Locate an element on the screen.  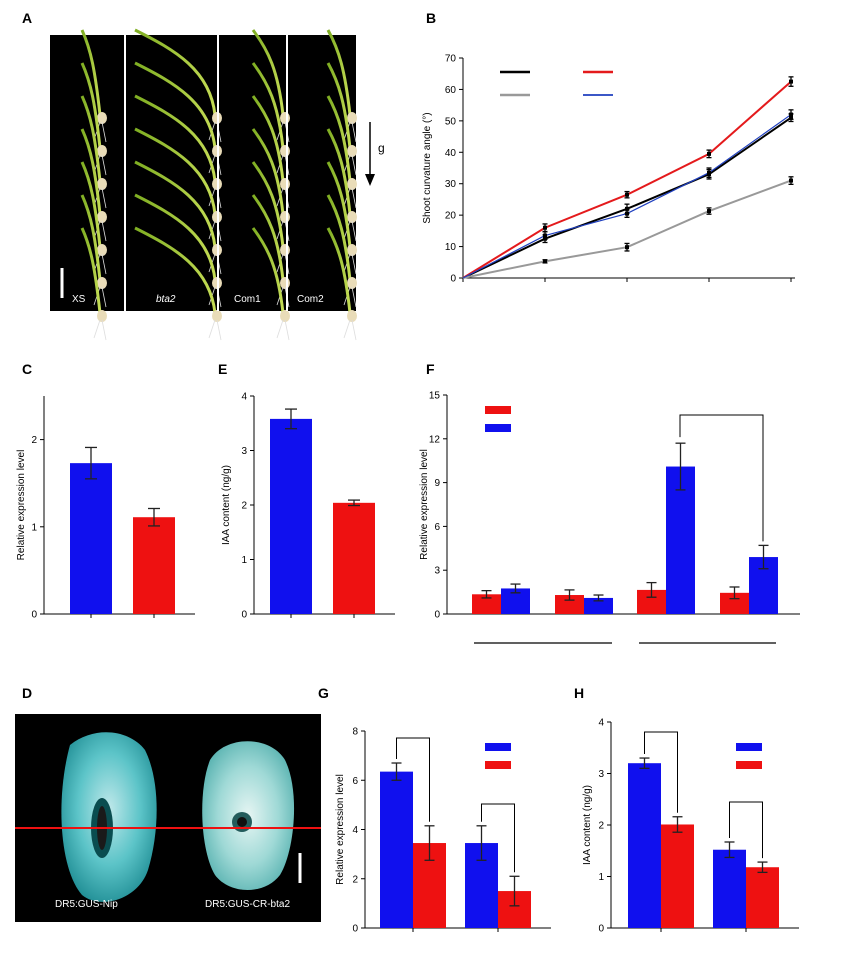
chartE-y-tick-label: 0 is located at coordinates (244, 615).